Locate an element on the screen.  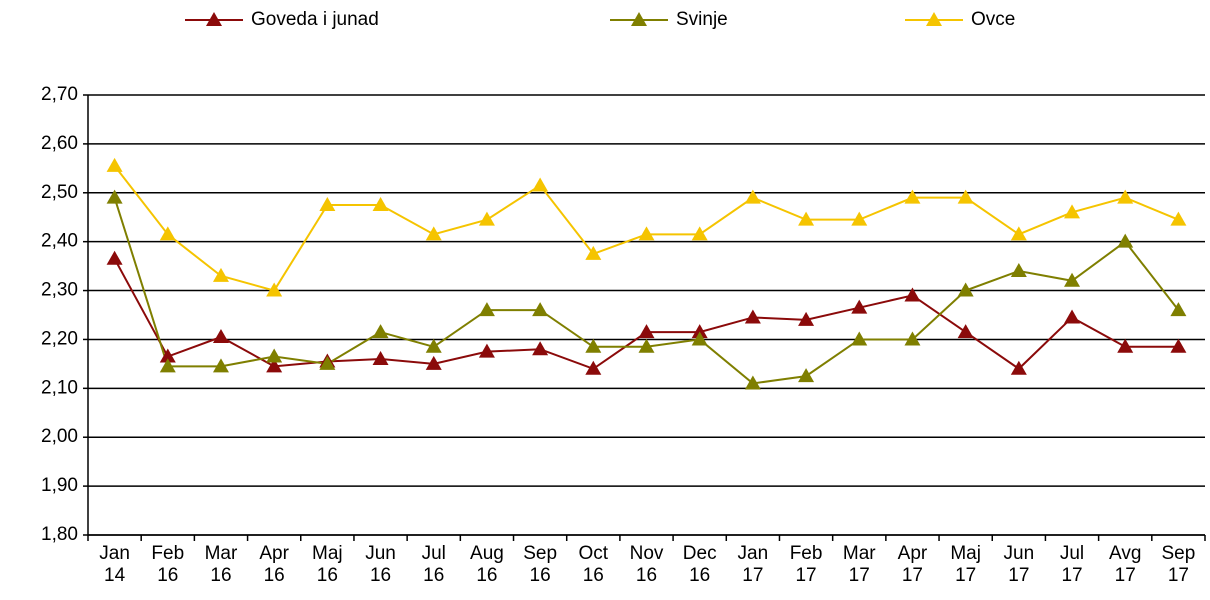
x-tick-label: Nov 16 is located at coordinates (646, 564).